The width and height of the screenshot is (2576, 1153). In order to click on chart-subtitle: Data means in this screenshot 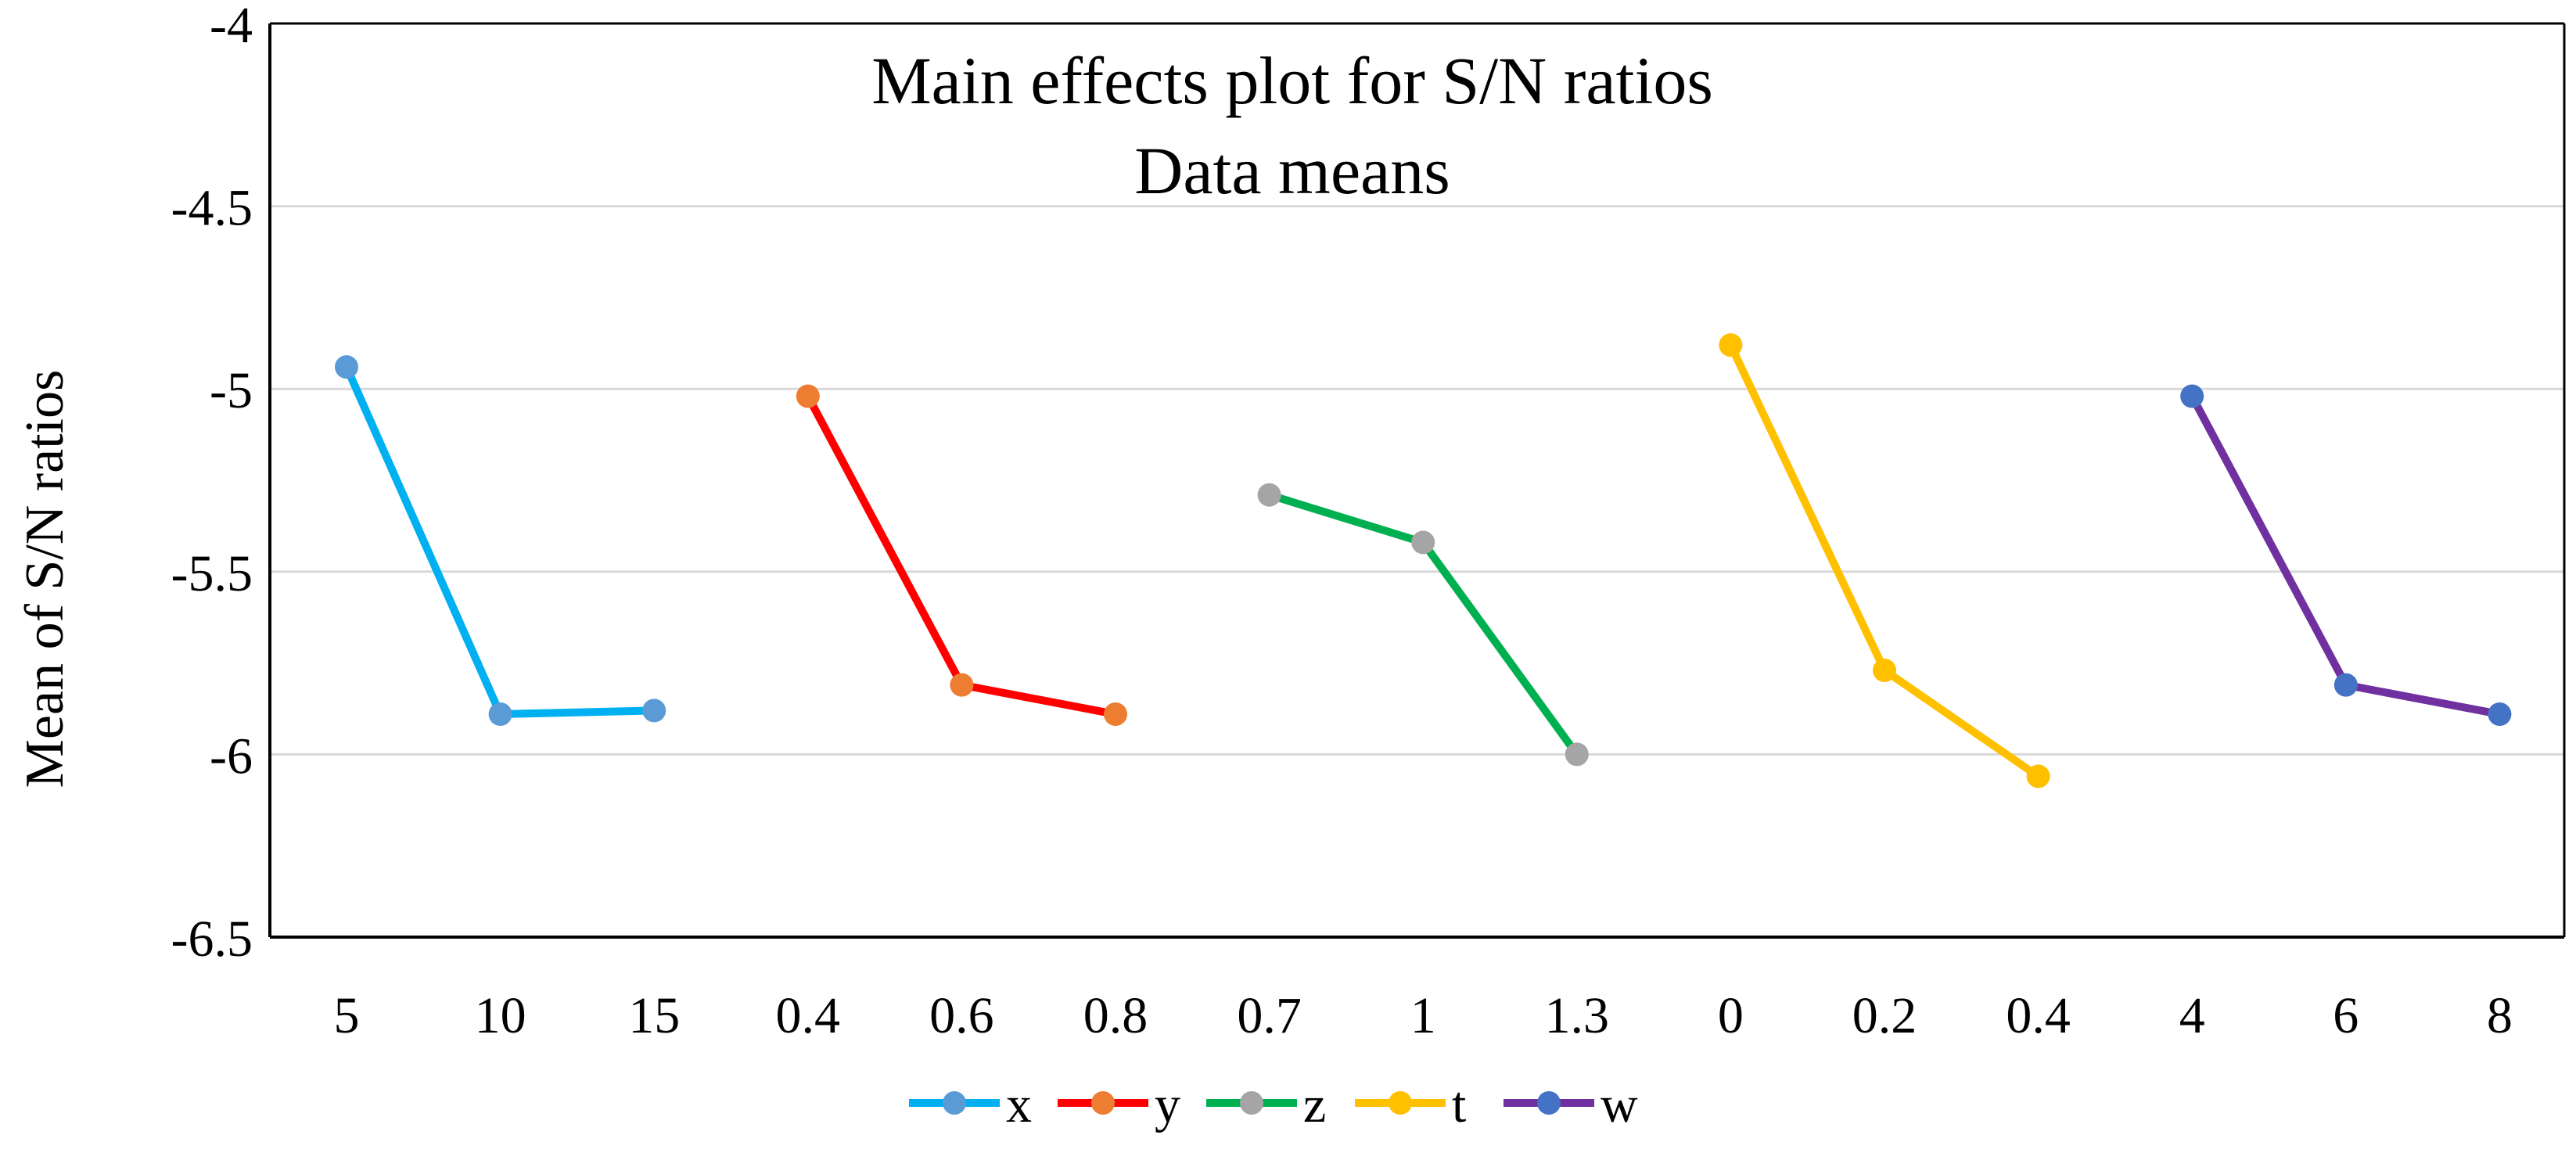, I will do `click(1292, 170)`.